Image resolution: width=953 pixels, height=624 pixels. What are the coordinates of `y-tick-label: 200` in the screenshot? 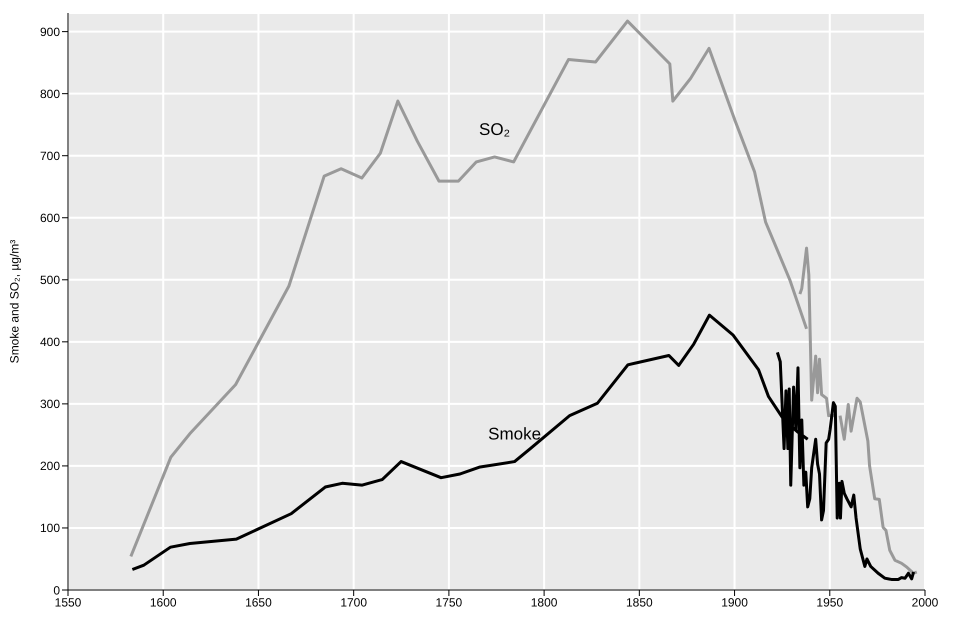 It's located at (50, 466).